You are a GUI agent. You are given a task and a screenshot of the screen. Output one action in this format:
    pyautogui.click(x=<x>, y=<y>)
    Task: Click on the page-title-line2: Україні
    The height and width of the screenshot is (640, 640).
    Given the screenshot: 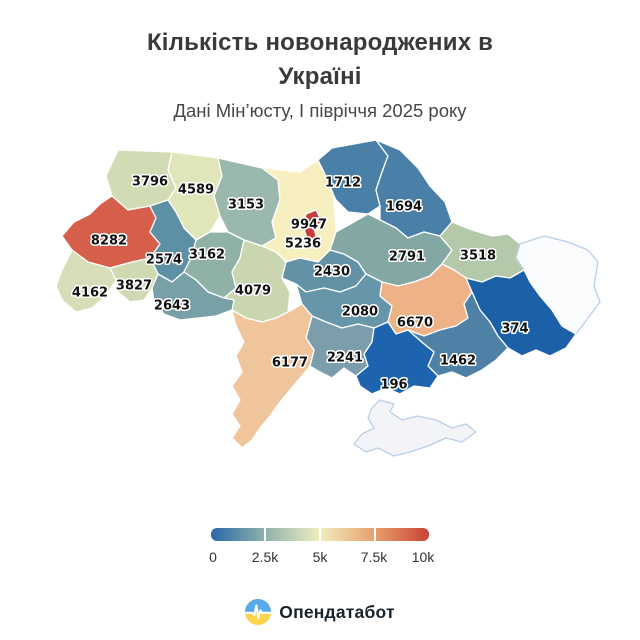 What is the action you would take?
    pyautogui.click(x=320, y=76)
    